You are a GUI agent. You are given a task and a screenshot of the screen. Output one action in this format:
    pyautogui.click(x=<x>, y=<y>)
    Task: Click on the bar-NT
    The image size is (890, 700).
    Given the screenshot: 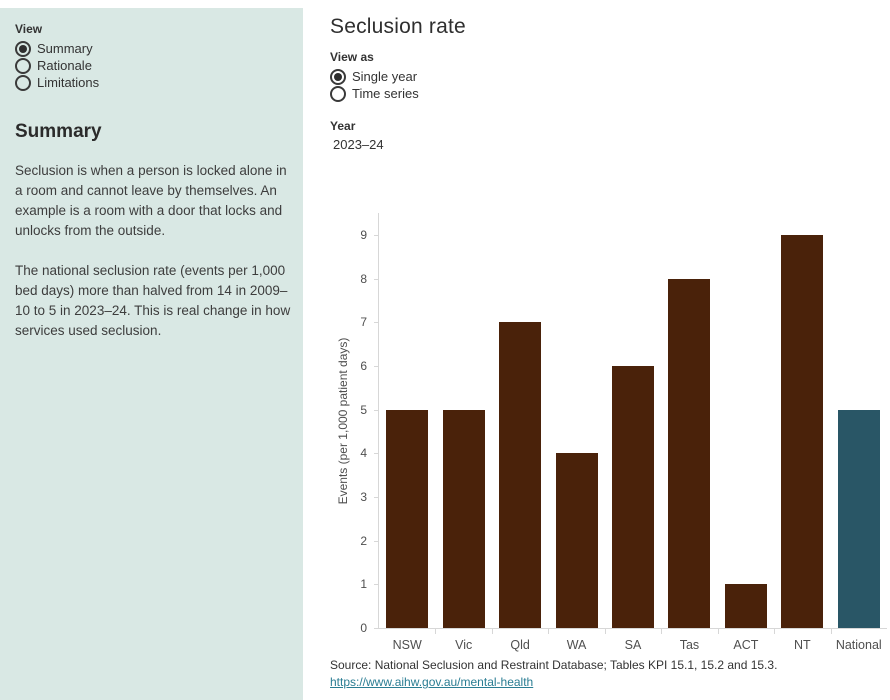 What is the action you would take?
    pyautogui.click(x=802, y=431)
    